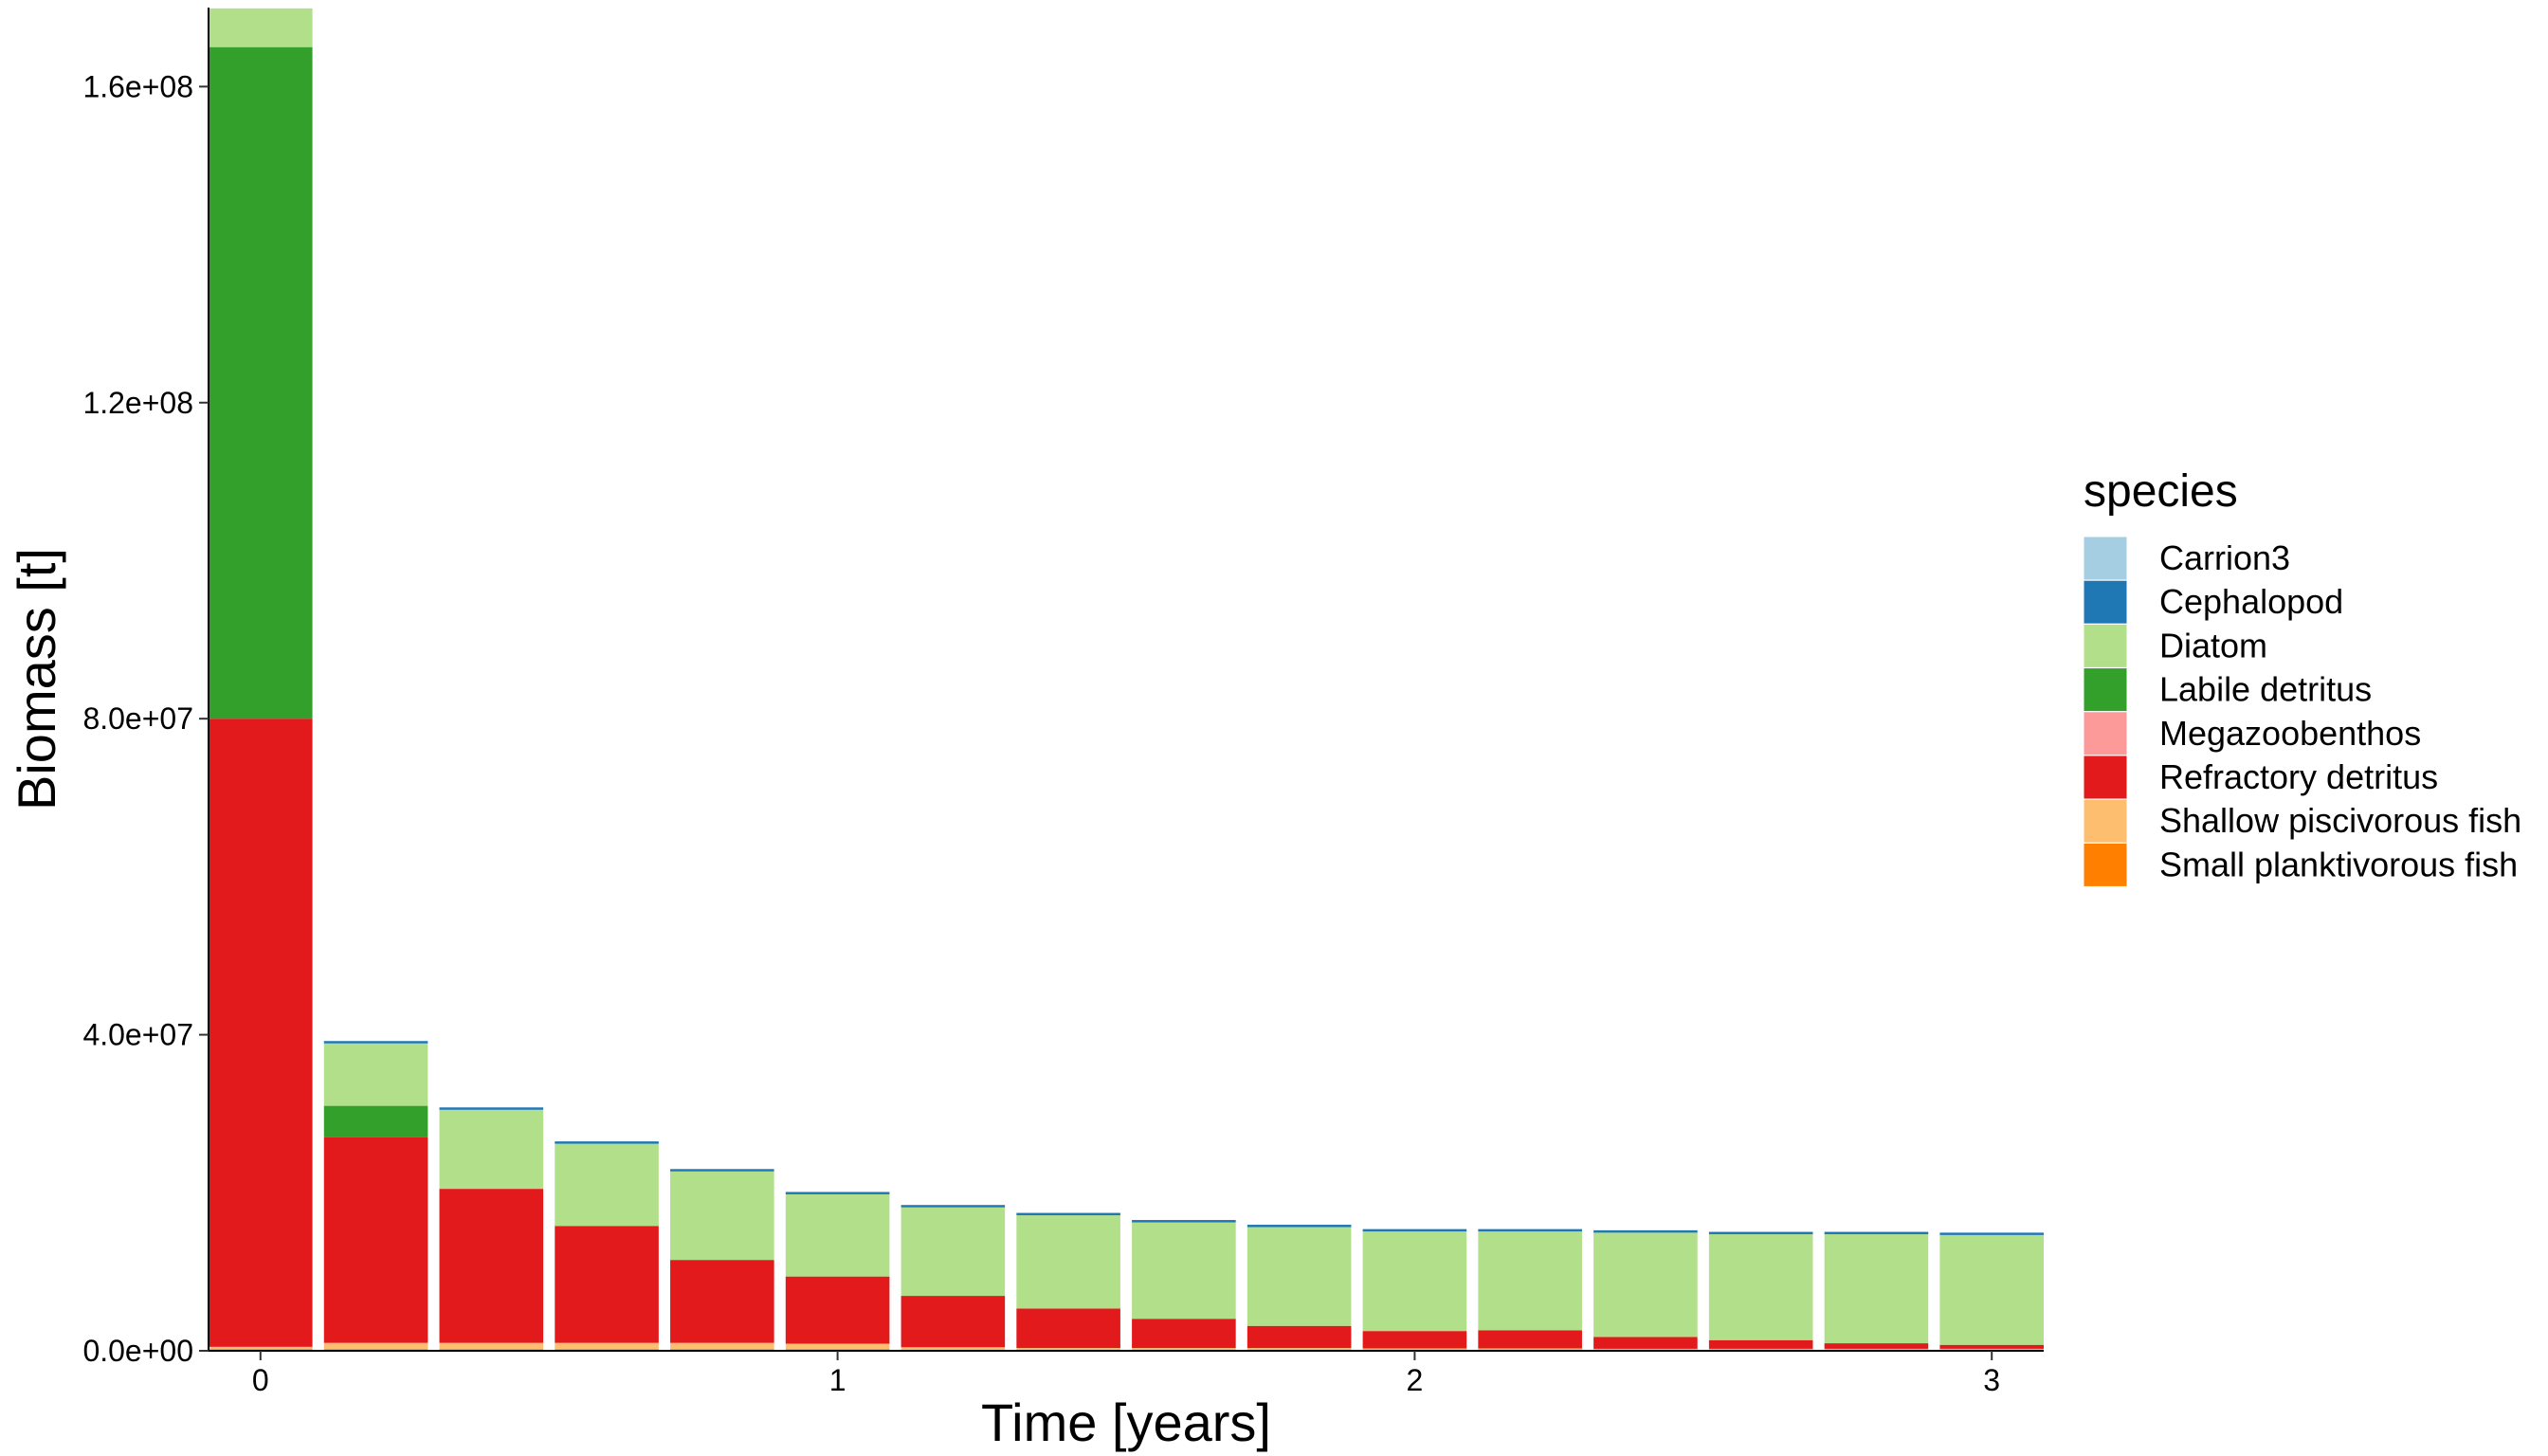  Describe the element at coordinates (137, 718) in the screenshot. I see `y-tick-label-2: 8.0e+07` at that location.